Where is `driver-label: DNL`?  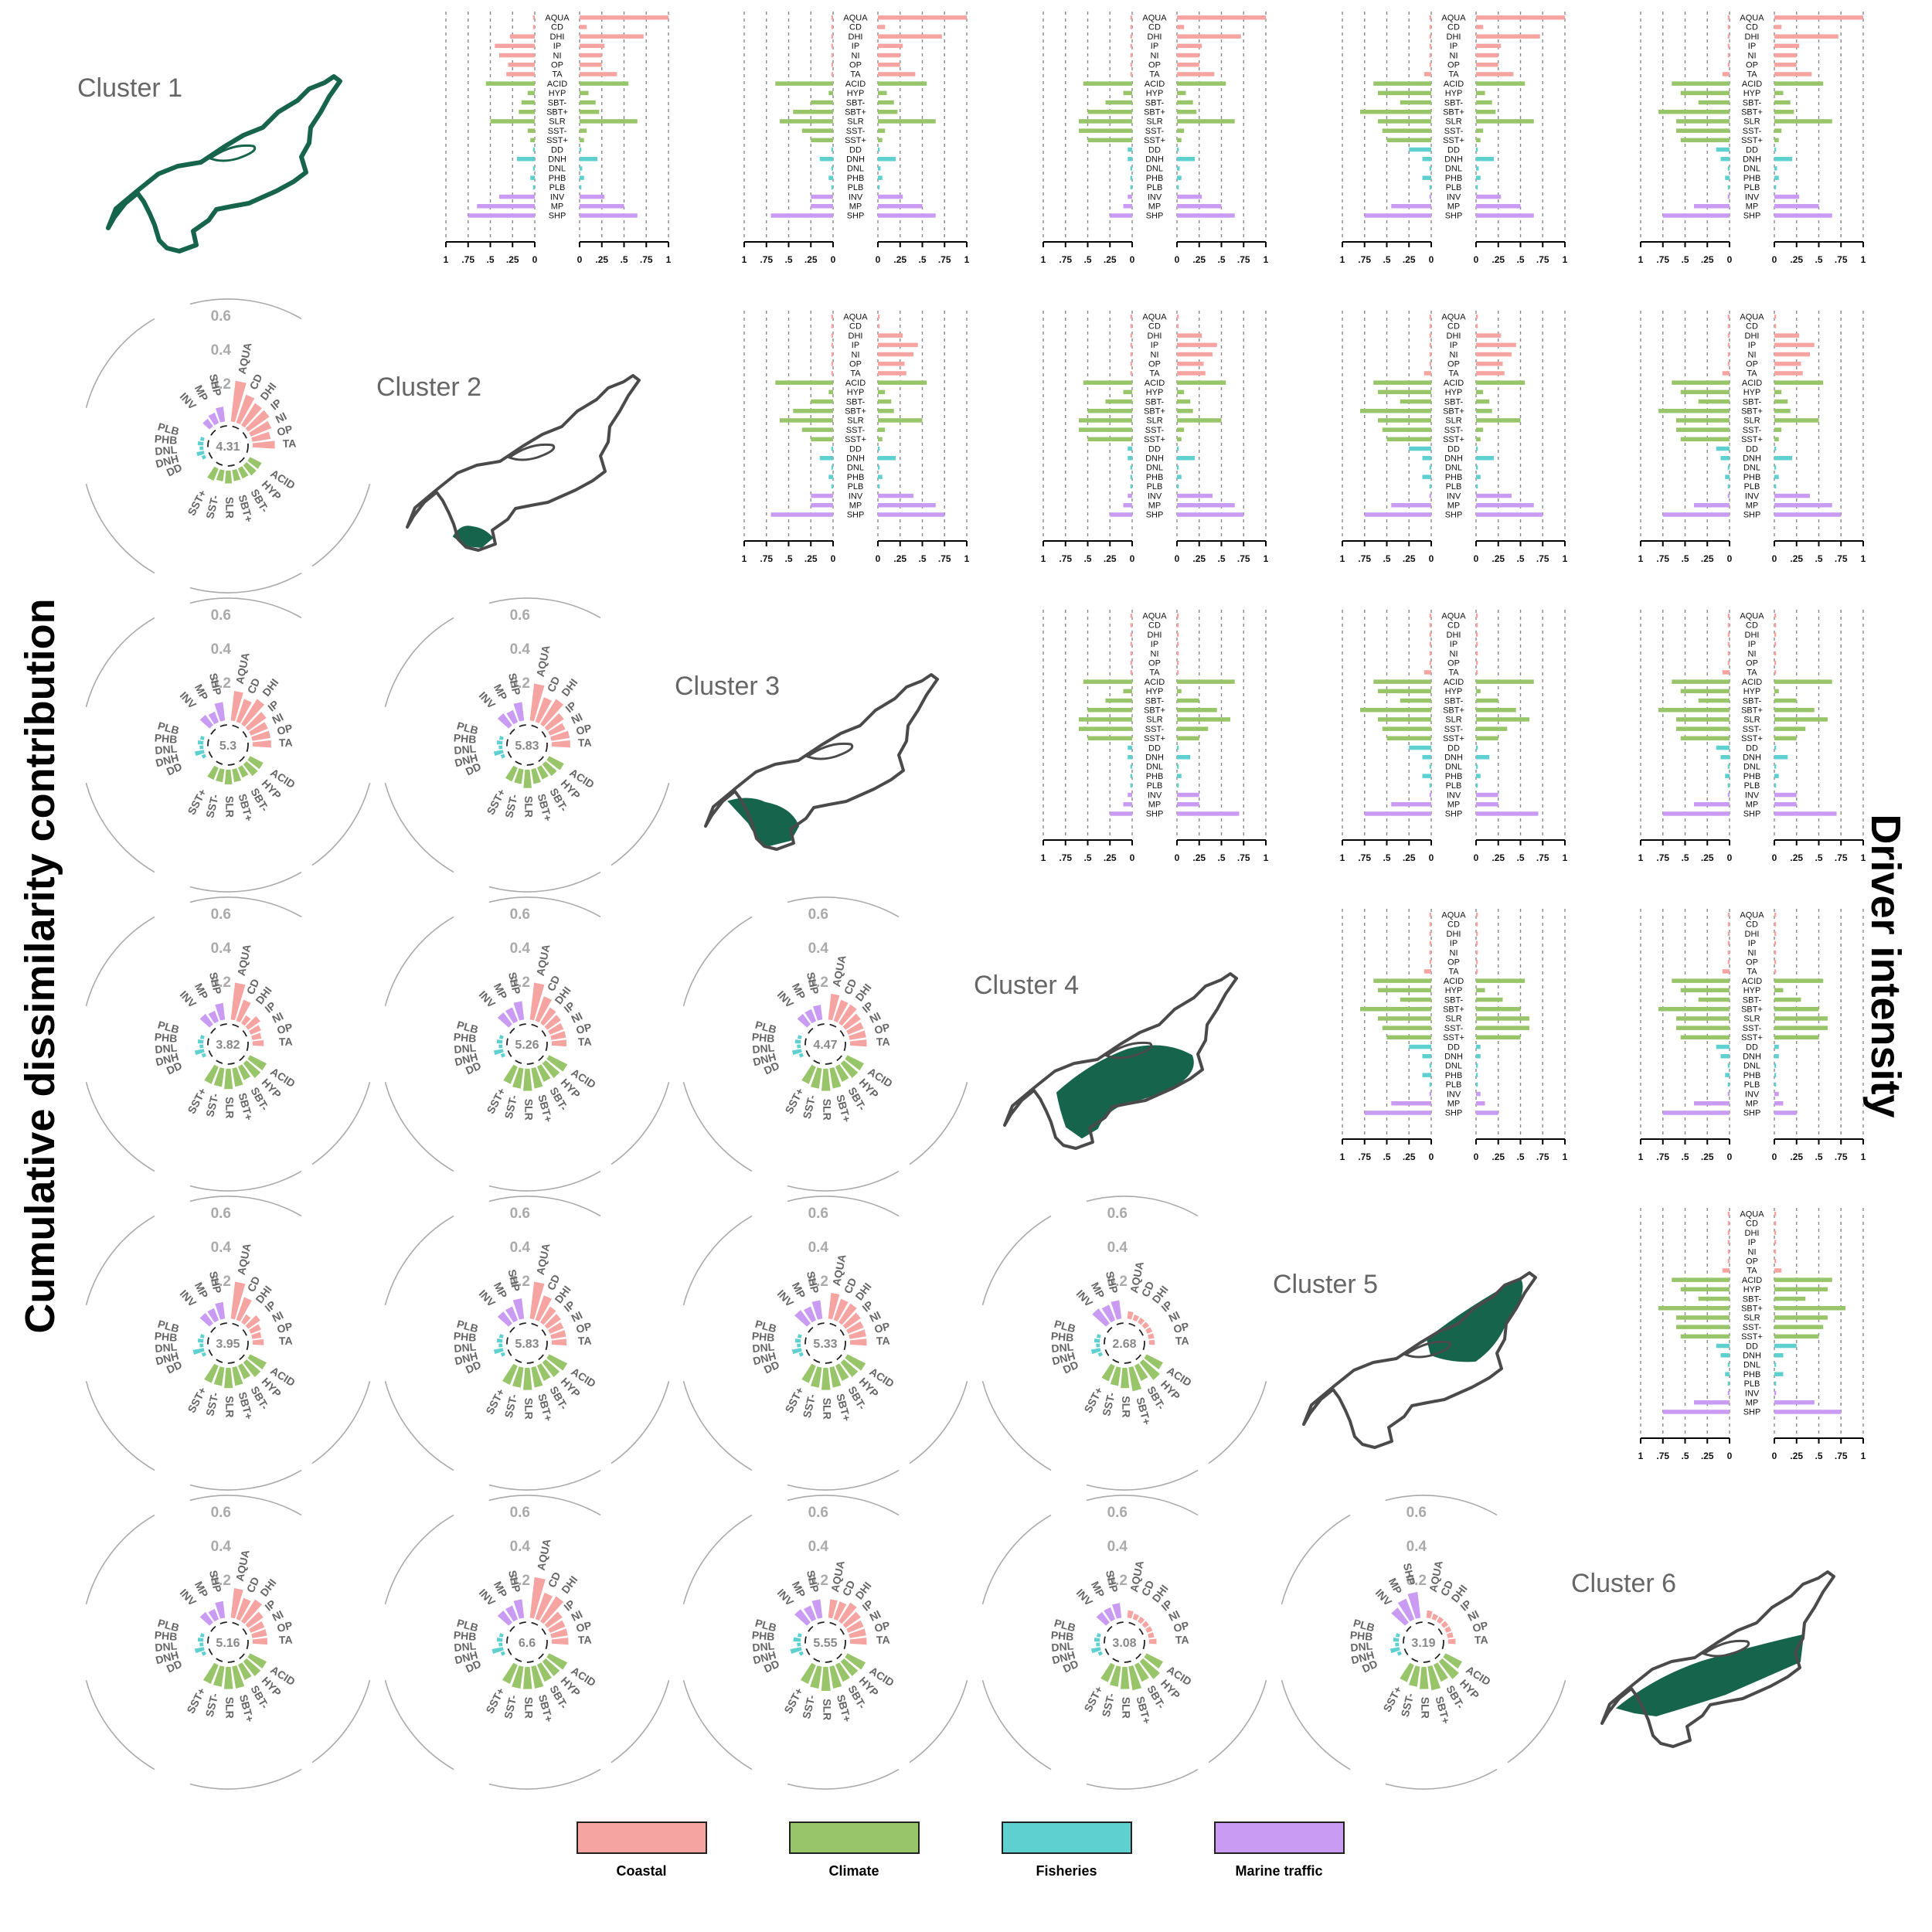 driver-label: DNL is located at coordinates (1752, 767).